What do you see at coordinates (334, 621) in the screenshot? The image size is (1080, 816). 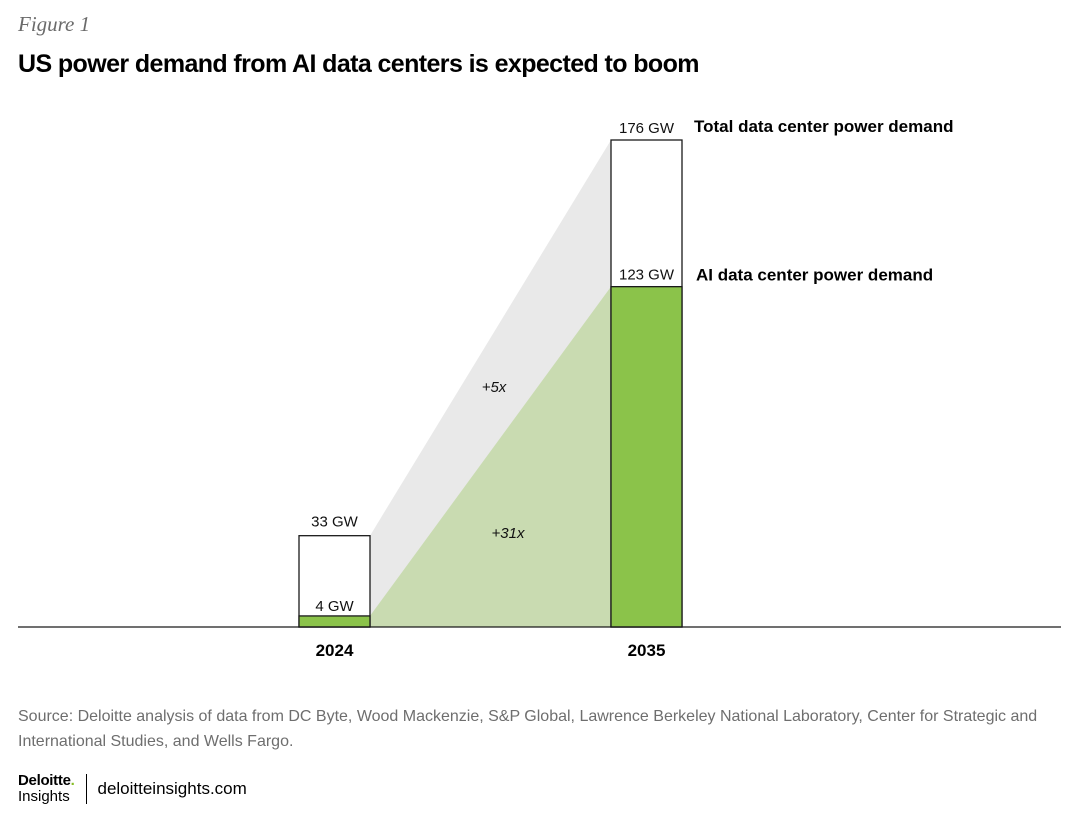 I see `bar-ai-2024` at bounding box center [334, 621].